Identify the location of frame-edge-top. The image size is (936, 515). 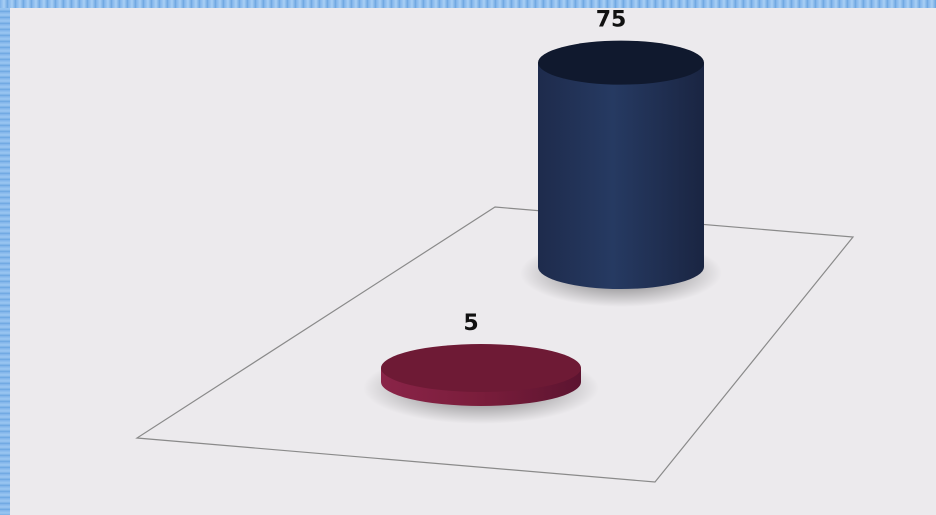
(468, 4).